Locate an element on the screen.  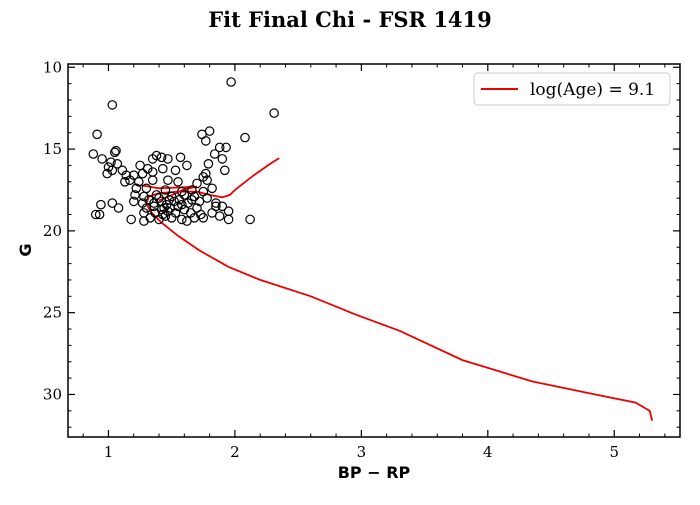
legend-label: log(Age) = 9.1 is located at coordinates (592, 90).